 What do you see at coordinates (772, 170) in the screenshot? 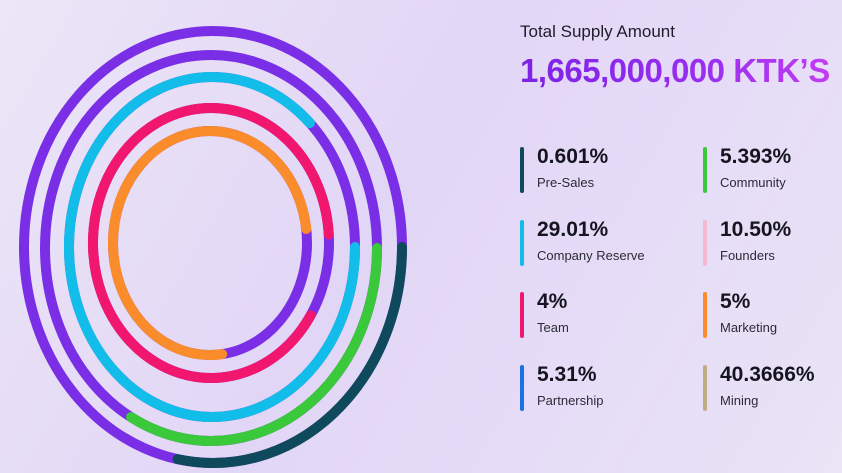
I see `legend-item-community: 5.393% Community` at bounding box center [772, 170].